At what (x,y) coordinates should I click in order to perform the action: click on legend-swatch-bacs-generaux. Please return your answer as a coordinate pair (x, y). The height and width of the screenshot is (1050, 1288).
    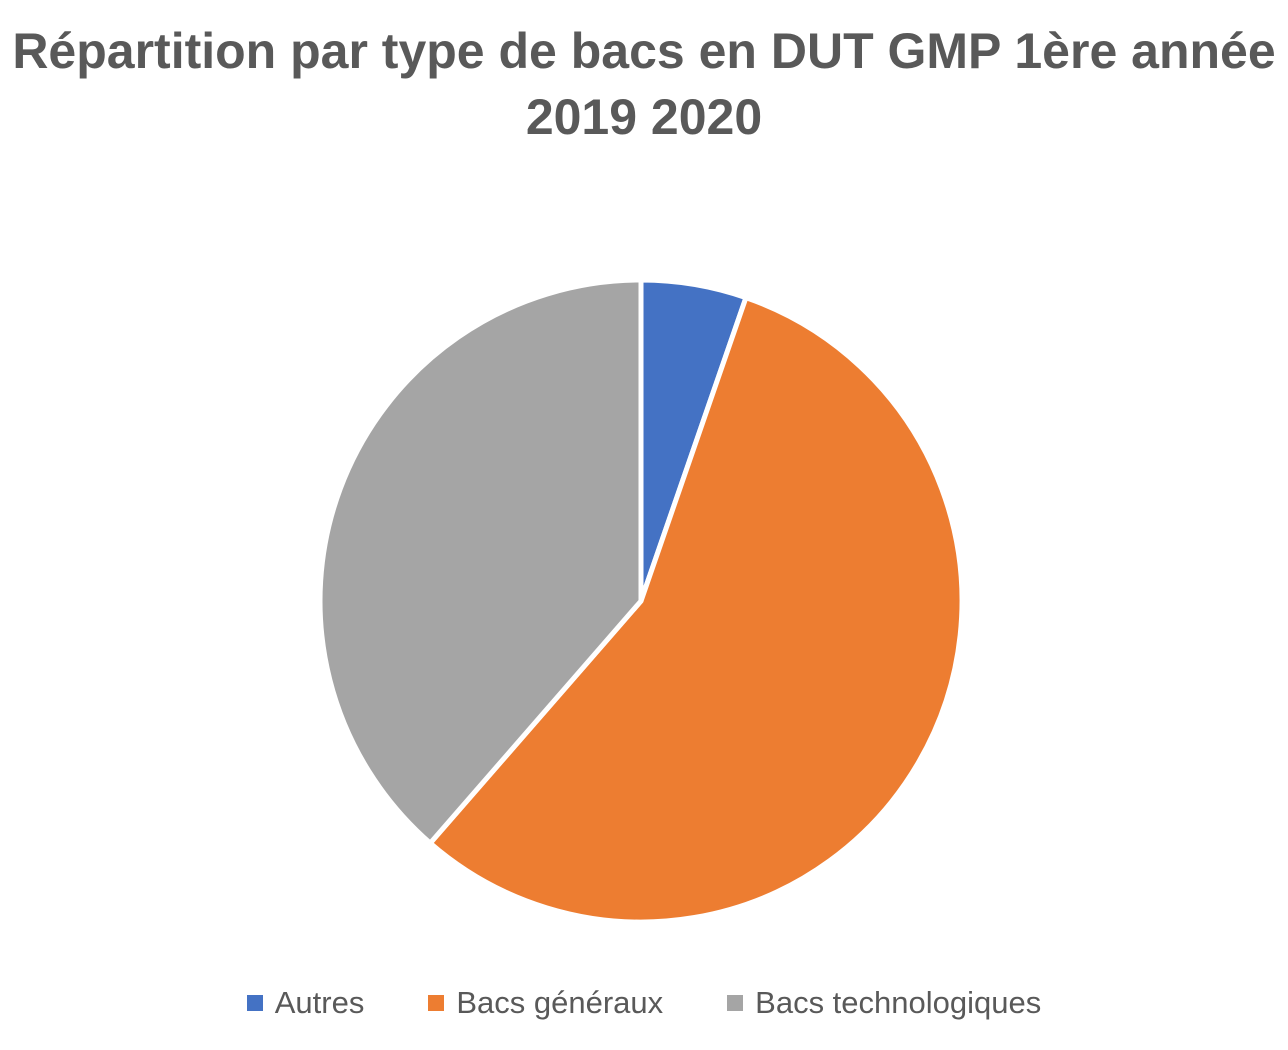
    Looking at the image, I should click on (436, 1003).